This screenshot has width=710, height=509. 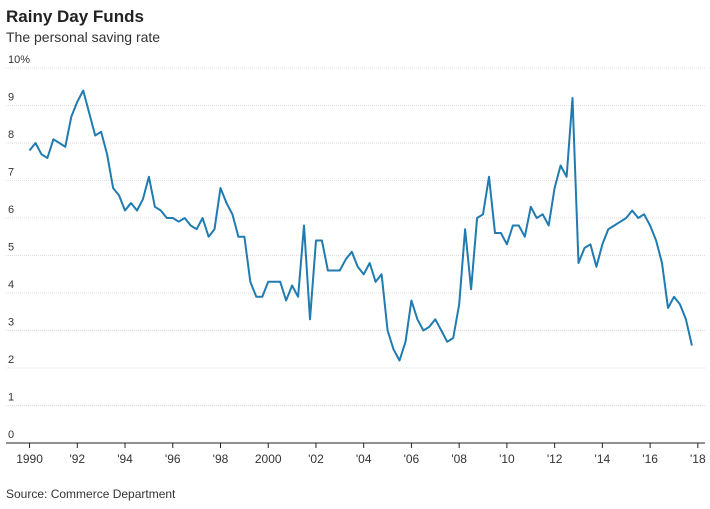 I want to click on y-tick-label: 3, so click(x=11, y=323).